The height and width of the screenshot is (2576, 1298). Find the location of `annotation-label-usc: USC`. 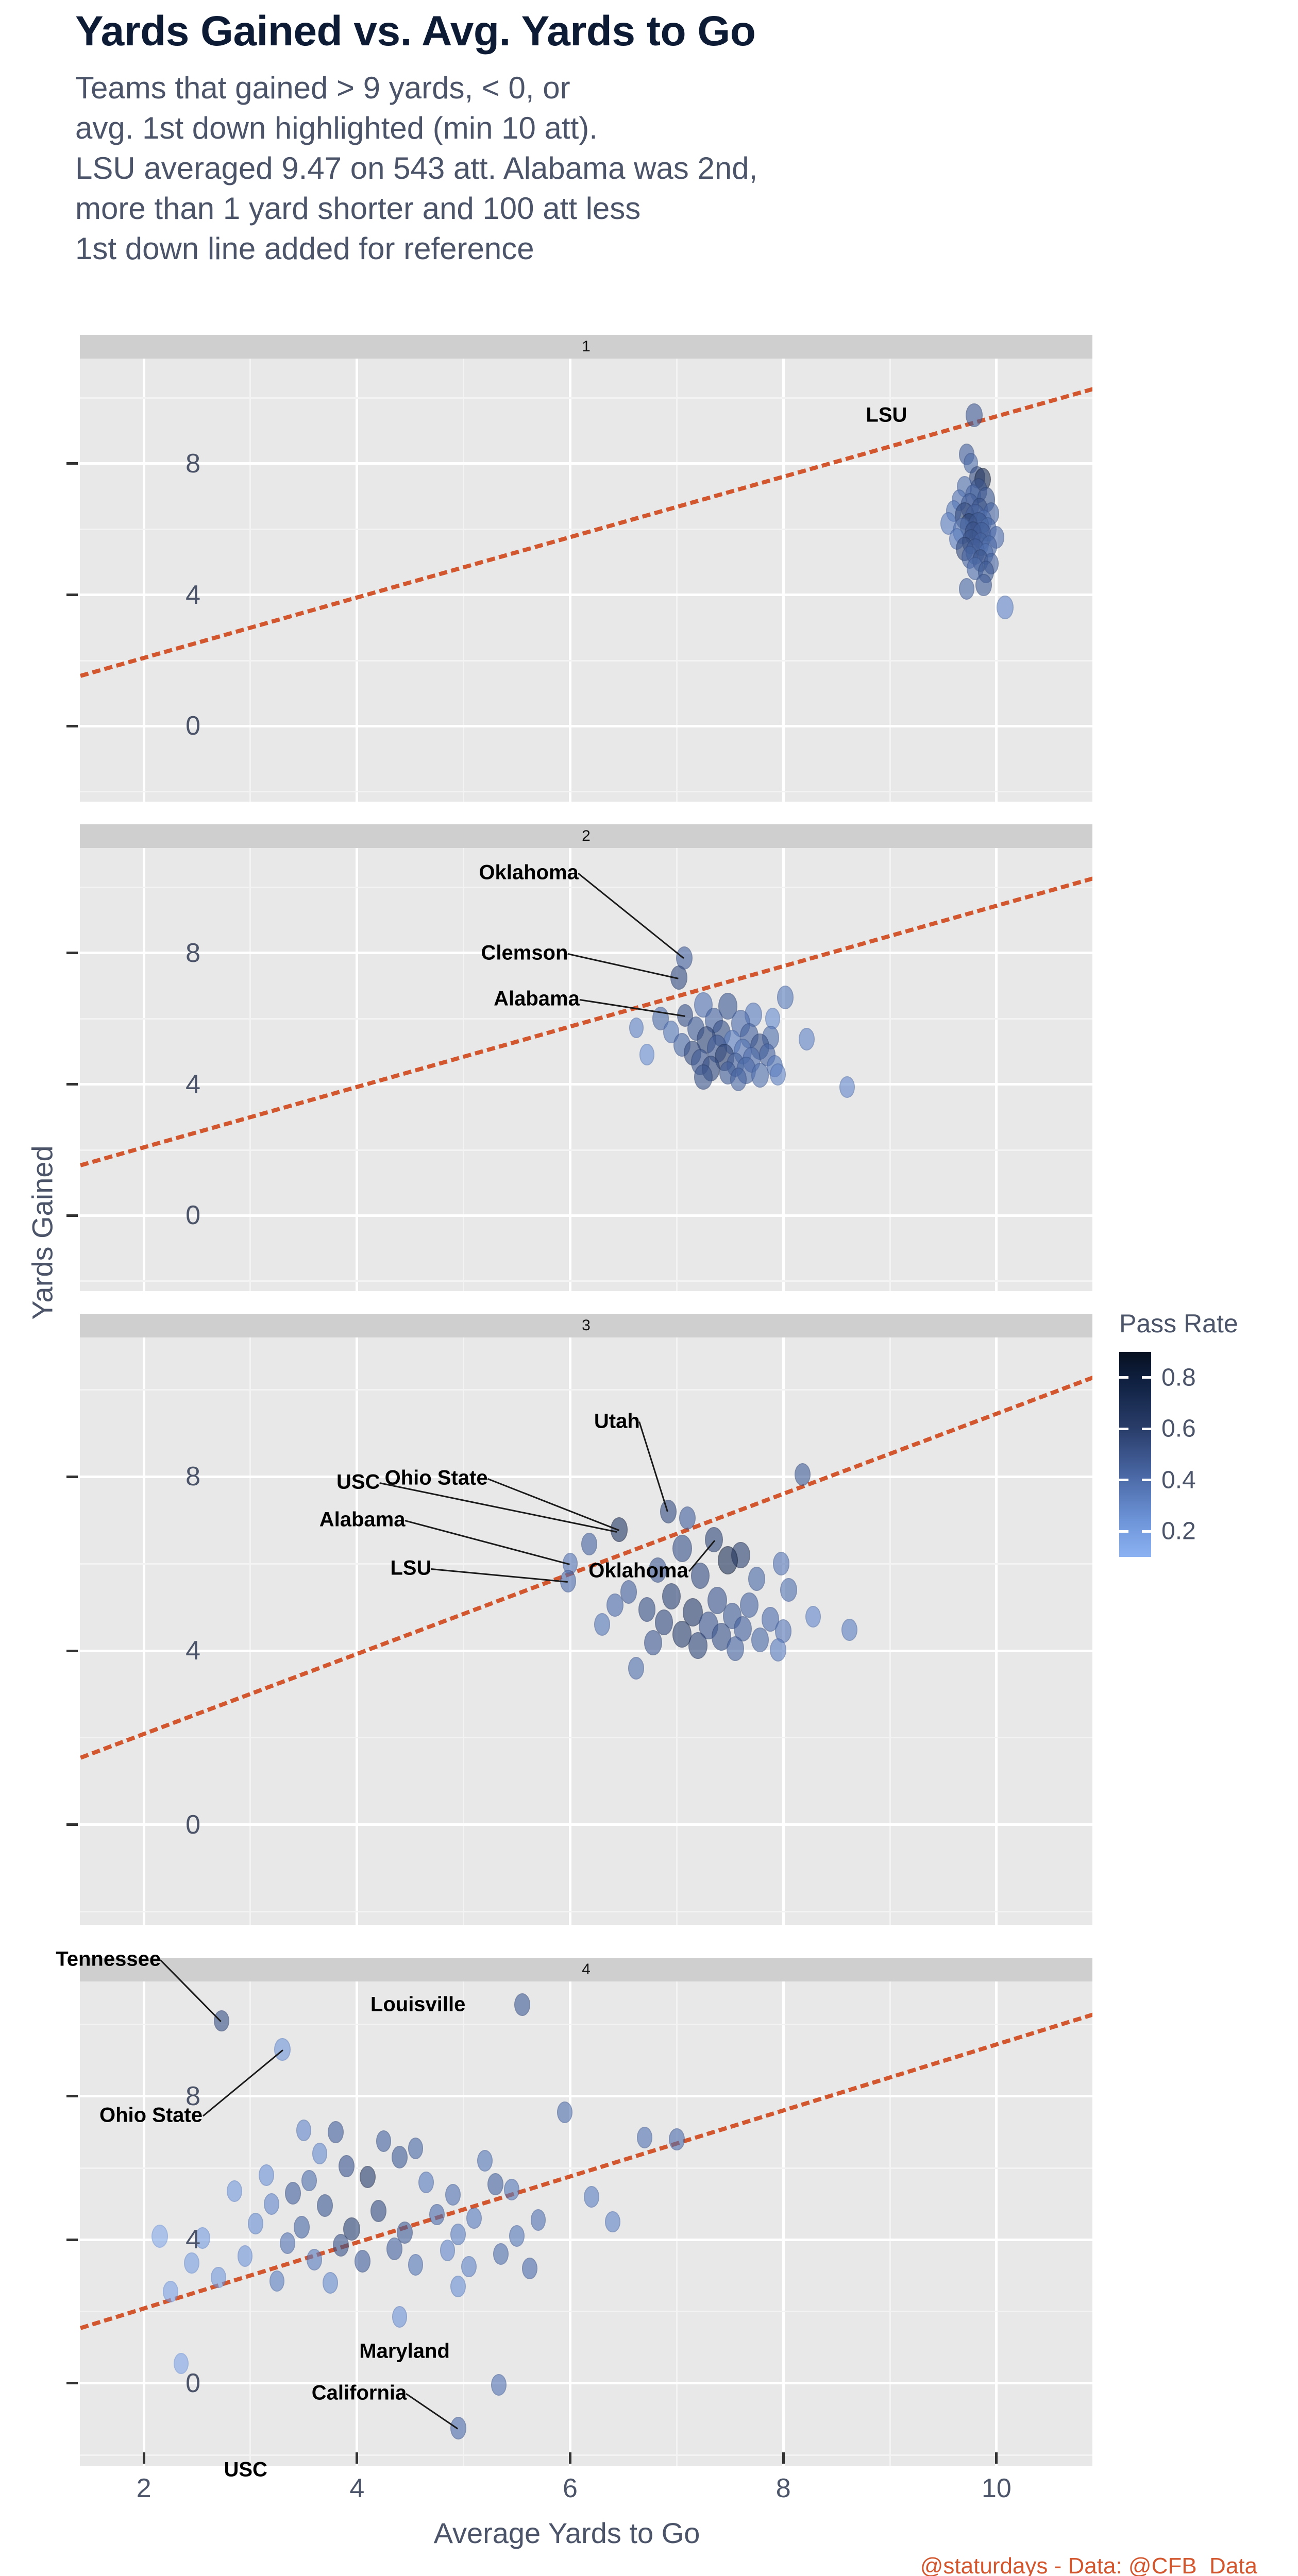

annotation-label-usc: USC is located at coordinates (245, 2470).